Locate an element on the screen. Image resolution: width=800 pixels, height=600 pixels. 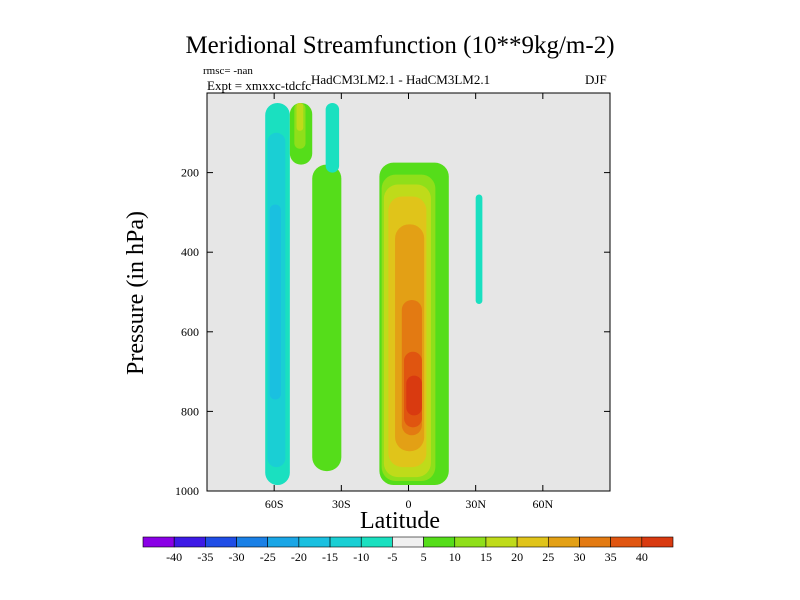
x-tick-label: 30N is located at coordinates (475, 504).